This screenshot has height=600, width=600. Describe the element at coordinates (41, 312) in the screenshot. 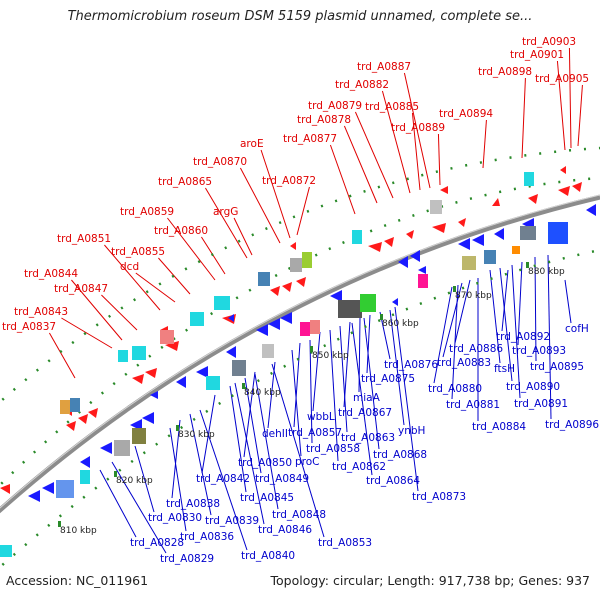

I see `gene-label: trd_A0843` at that location.